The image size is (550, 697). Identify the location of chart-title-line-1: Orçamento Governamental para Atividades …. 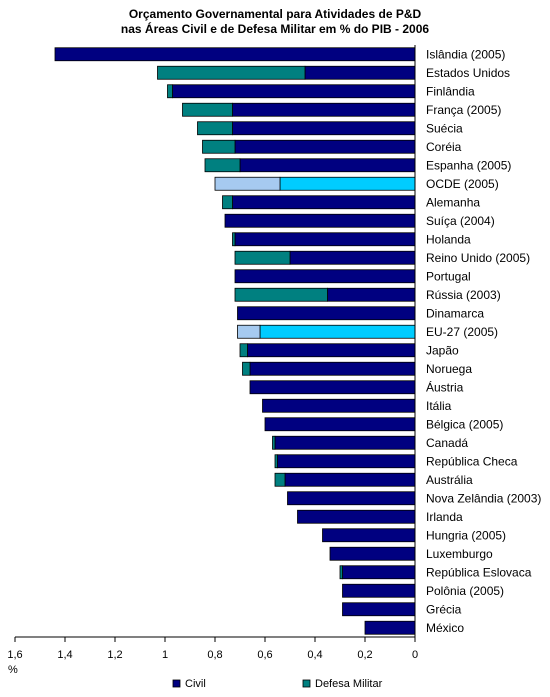
(275, 14).